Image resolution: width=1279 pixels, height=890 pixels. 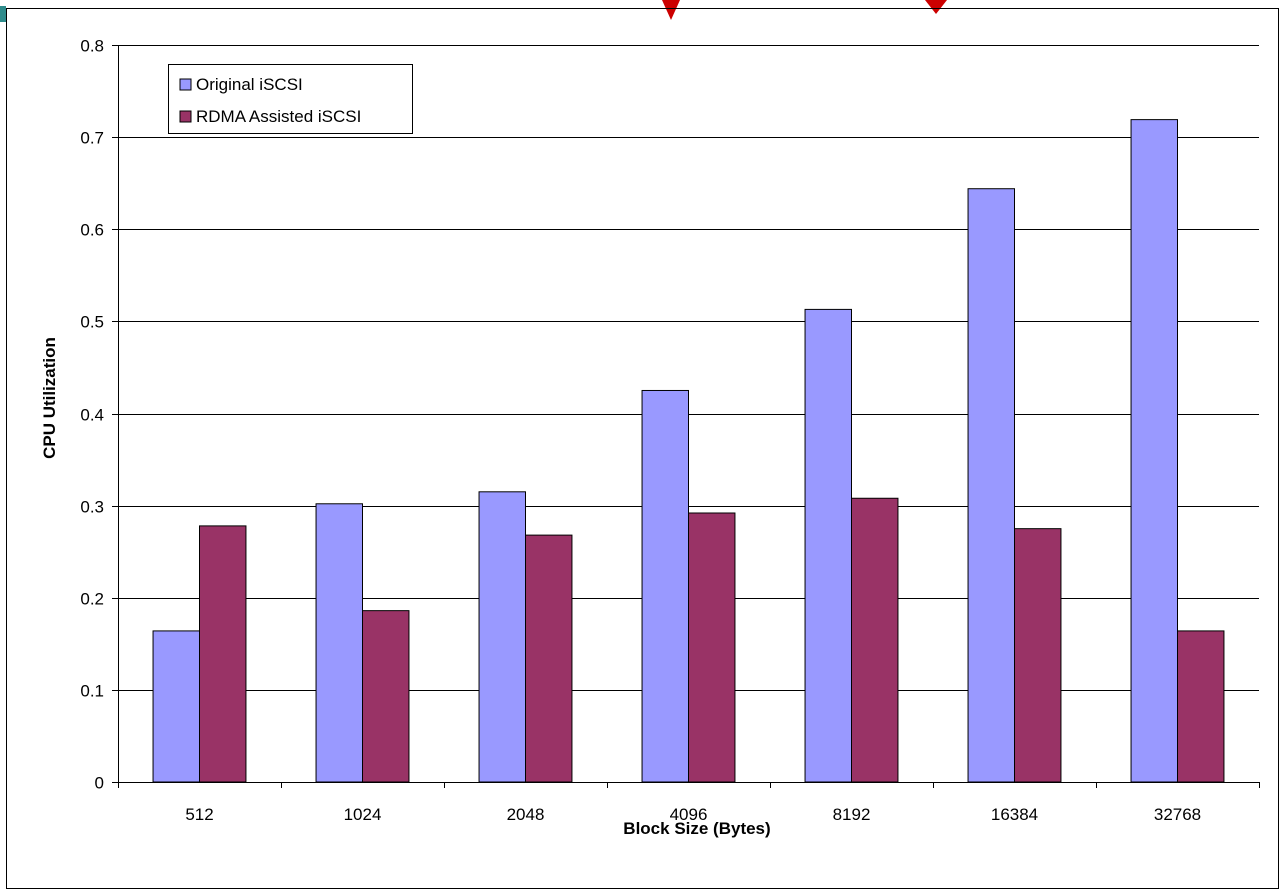 I want to click on bar-original-iscsi-2048, so click(x=502, y=637).